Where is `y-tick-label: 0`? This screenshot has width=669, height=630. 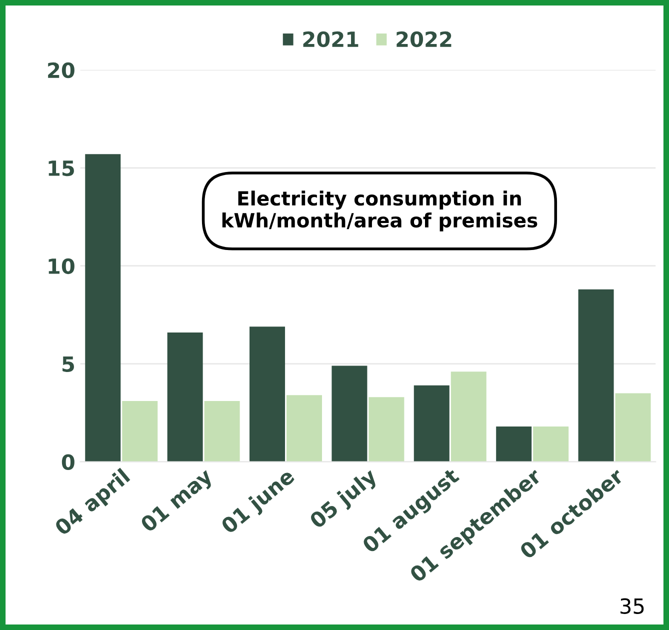
y-tick-label: 0 is located at coordinates (68, 462).